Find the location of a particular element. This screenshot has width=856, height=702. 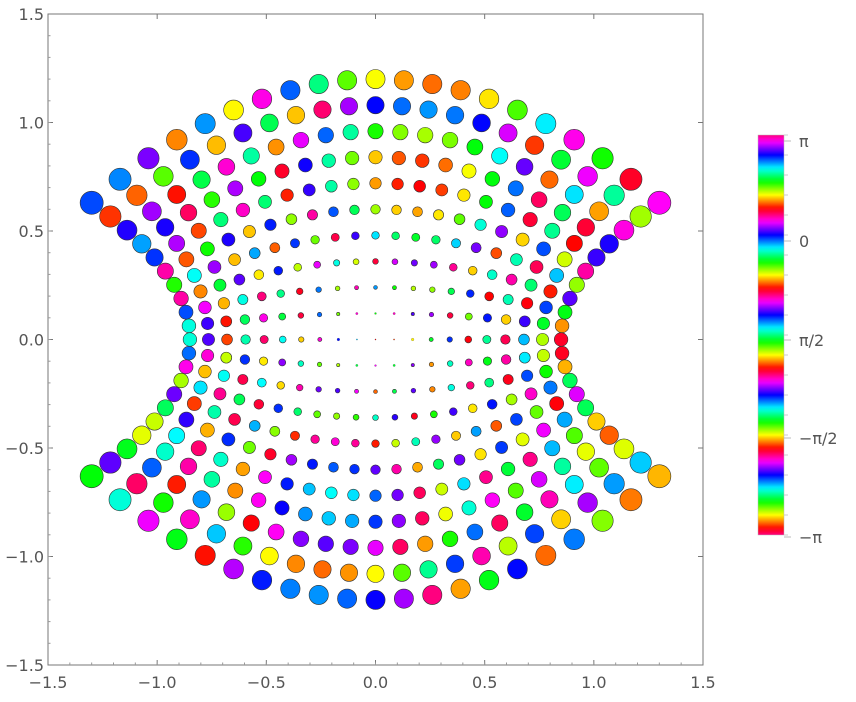

x-tick-label: −0.5 is located at coordinates (266, 682).